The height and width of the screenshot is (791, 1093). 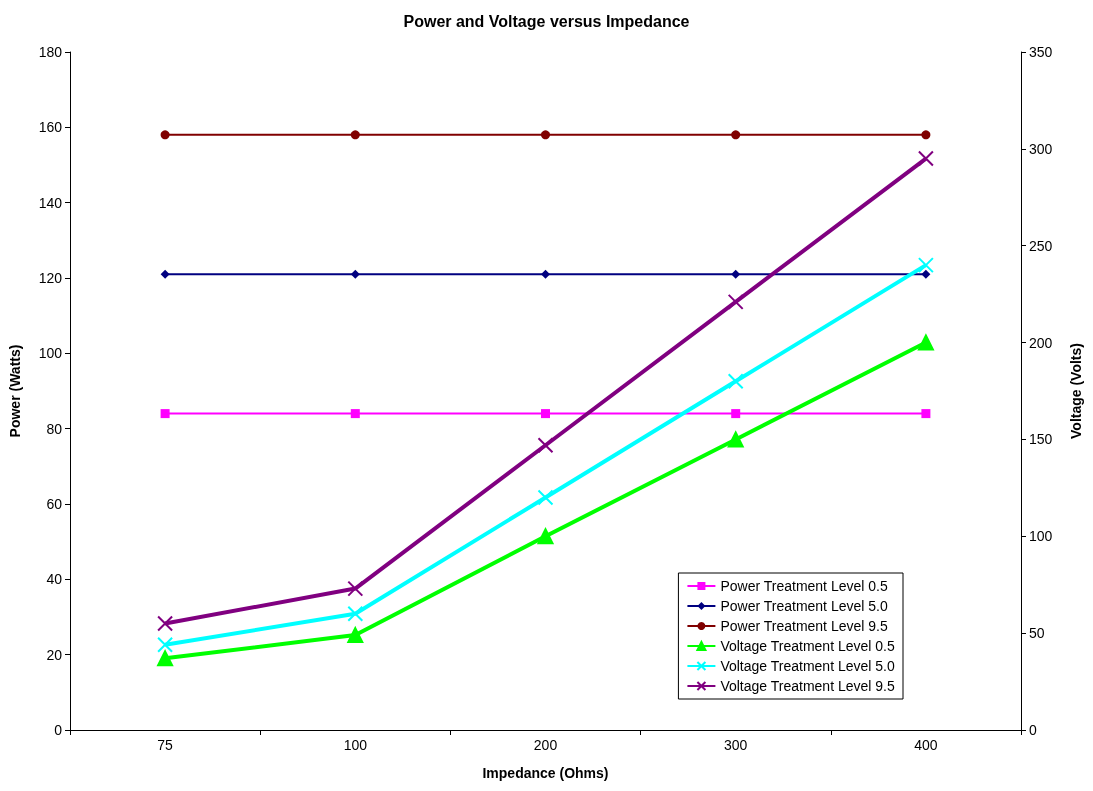 I want to click on y-tick-label: 140, so click(x=50, y=202).